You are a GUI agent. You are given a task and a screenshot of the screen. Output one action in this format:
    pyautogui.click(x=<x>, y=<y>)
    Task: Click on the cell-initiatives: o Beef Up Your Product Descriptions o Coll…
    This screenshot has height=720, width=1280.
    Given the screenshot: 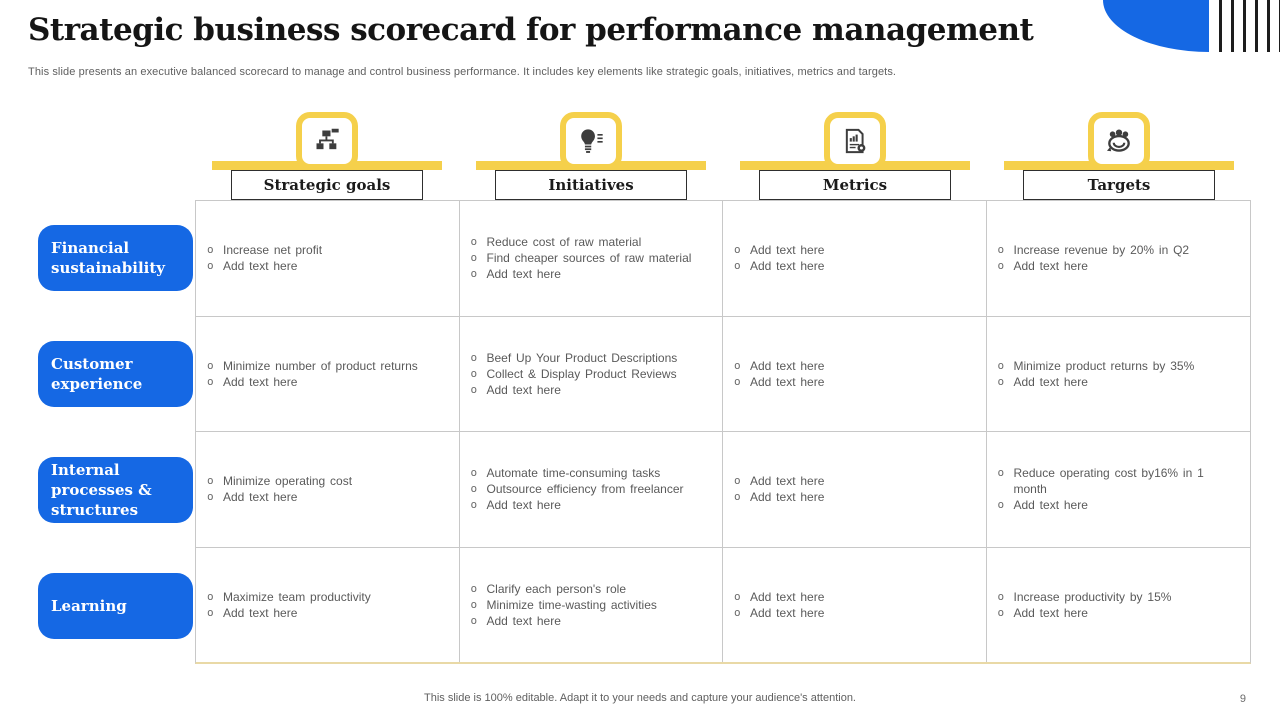 What is the action you would take?
    pyautogui.click(x=591, y=373)
    